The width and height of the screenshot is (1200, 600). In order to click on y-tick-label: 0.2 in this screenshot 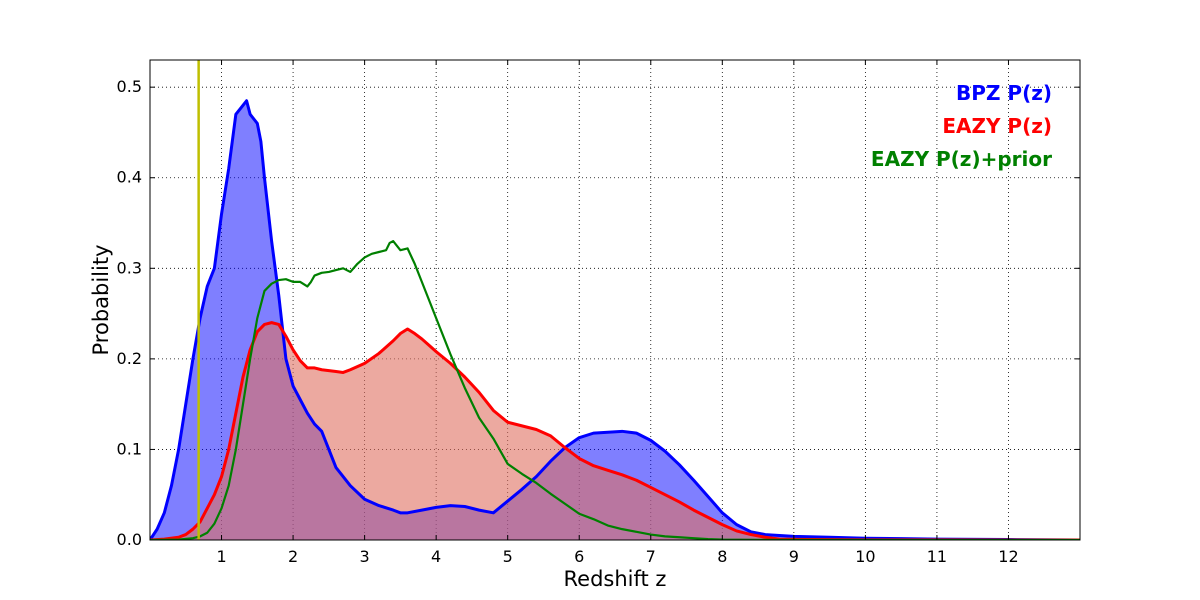, I will do `click(129, 358)`.